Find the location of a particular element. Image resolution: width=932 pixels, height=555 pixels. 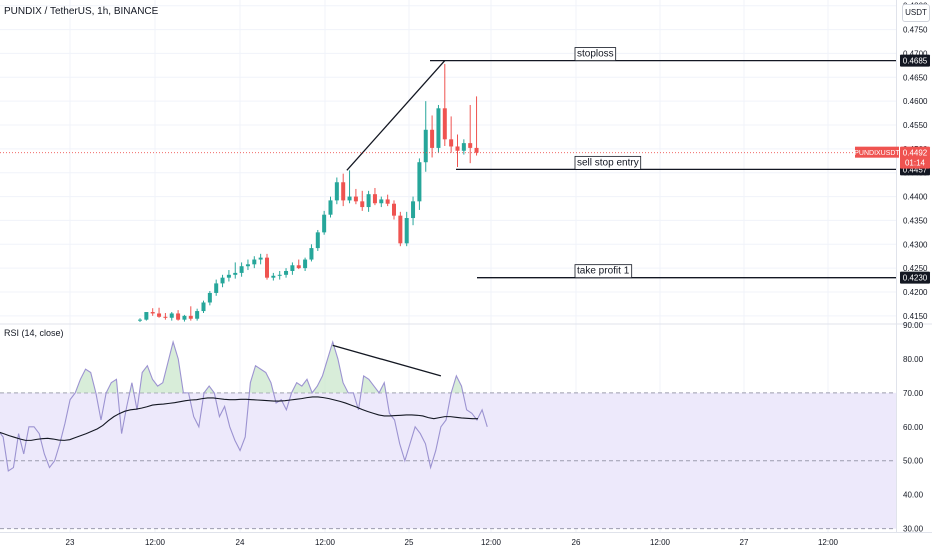

level-label: stoploss is located at coordinates (595, 54).